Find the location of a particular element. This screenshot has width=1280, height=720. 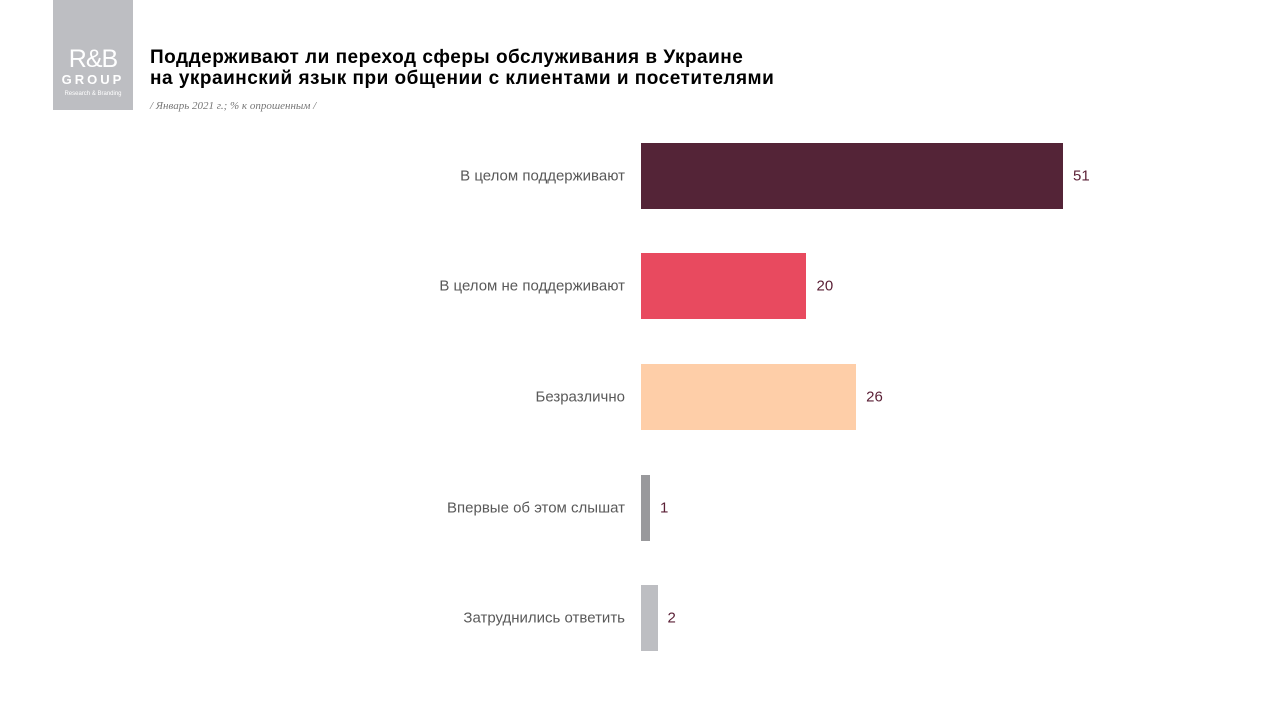

category-label: В целом не поддерживают is located at coordinates (532, 286).